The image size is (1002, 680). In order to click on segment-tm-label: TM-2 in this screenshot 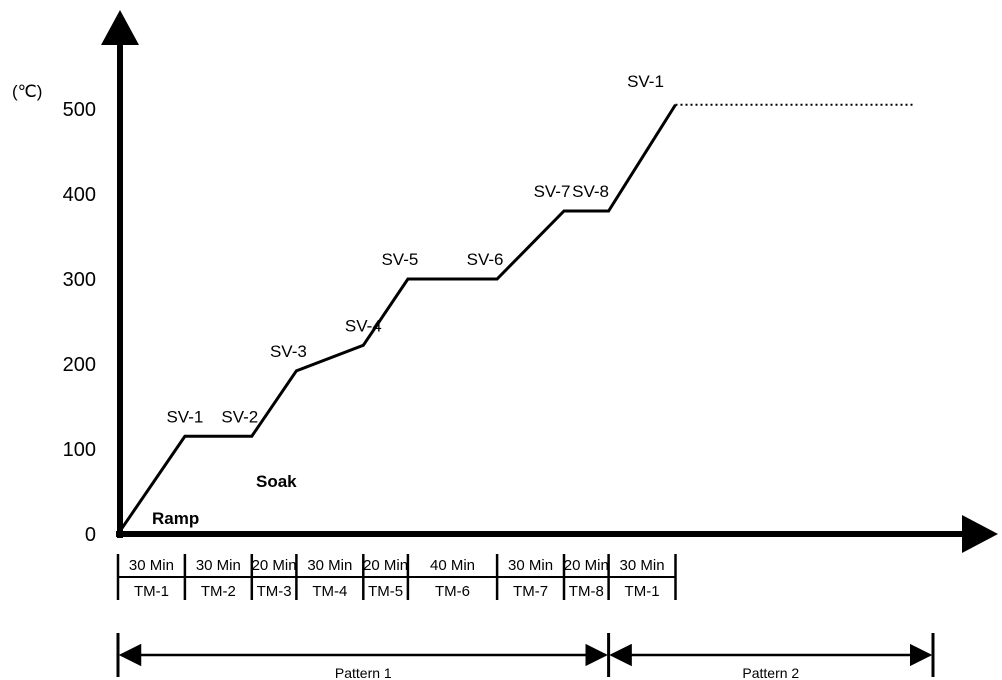, I will do `click(218, 591)`.